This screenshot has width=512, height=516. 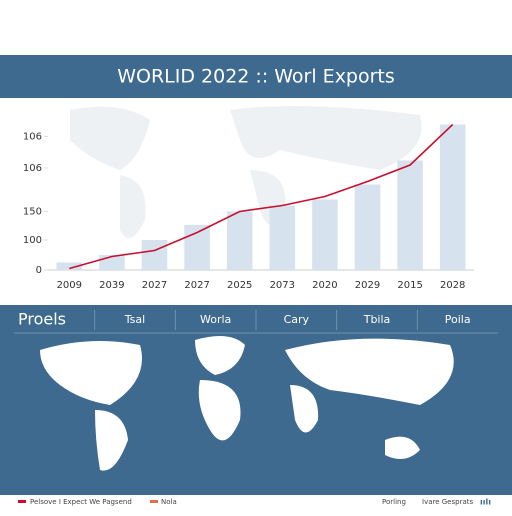 I want to click on x-tick-label: 2039, so click(x=111, y=285).